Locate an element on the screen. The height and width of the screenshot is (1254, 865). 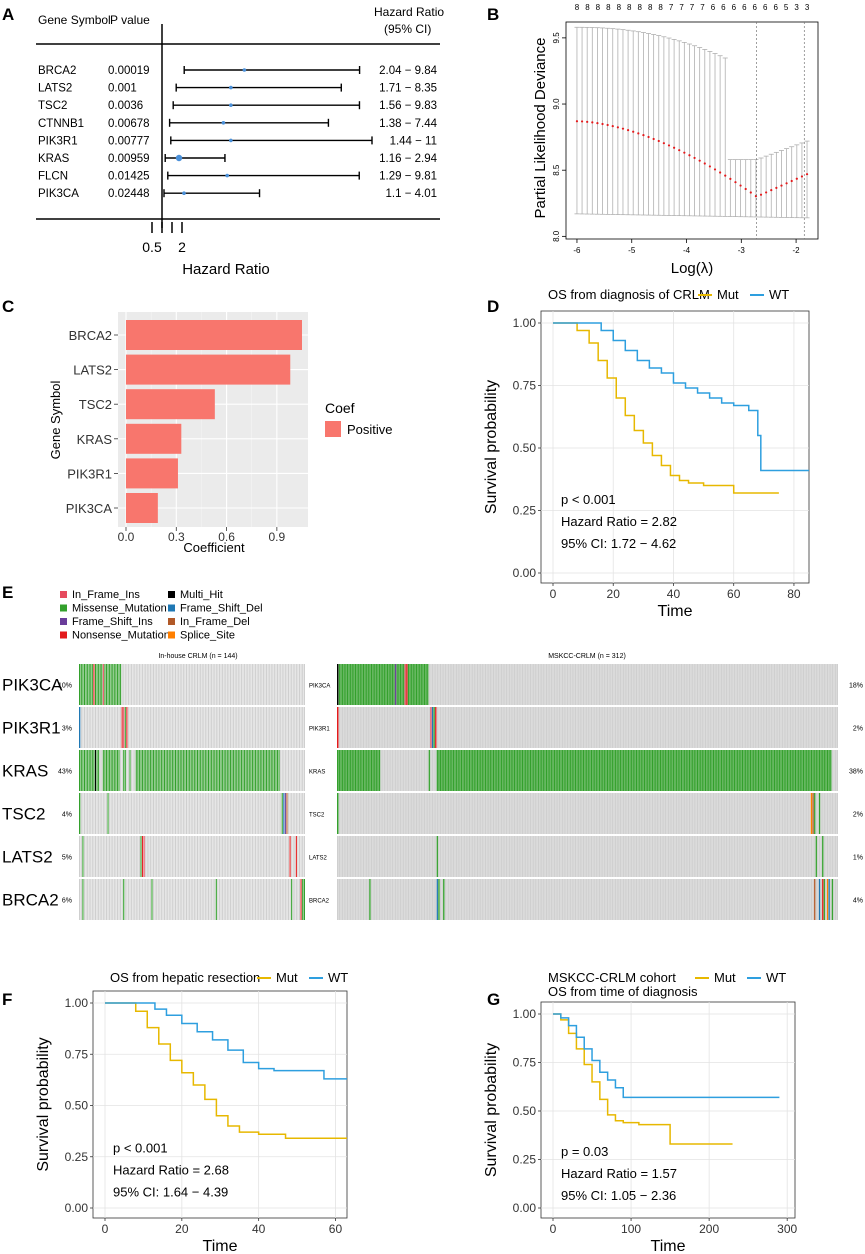
oncoplot-right-frequency: 2% is located at coordinates (858, 815).